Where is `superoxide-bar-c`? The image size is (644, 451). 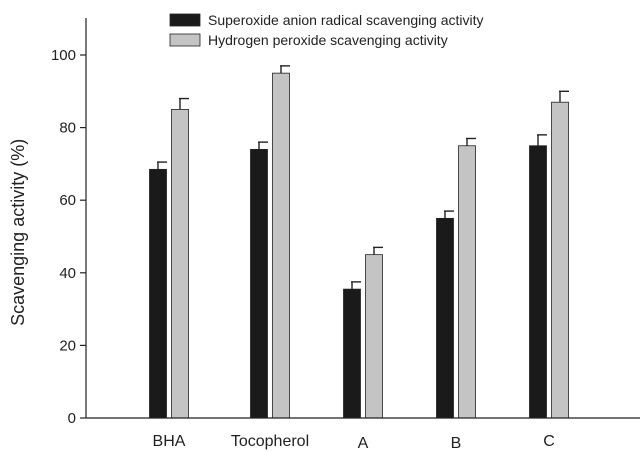 superoxide-bar-c is located at coordinates (538, 282).